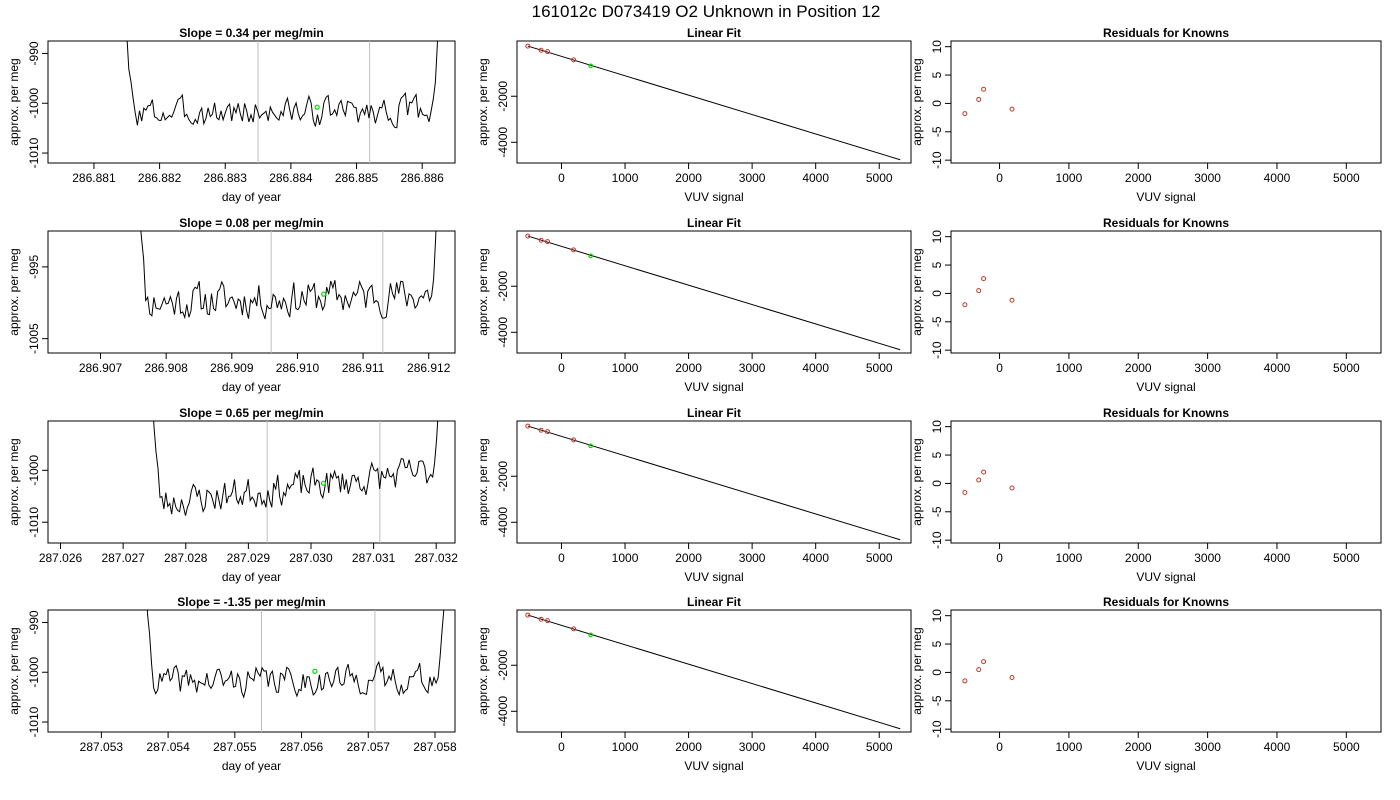  Describe the element at coordinates (251, 413) in the screenshot. I see `panel-title: Slope = 0.65 per meg/min` at that location.